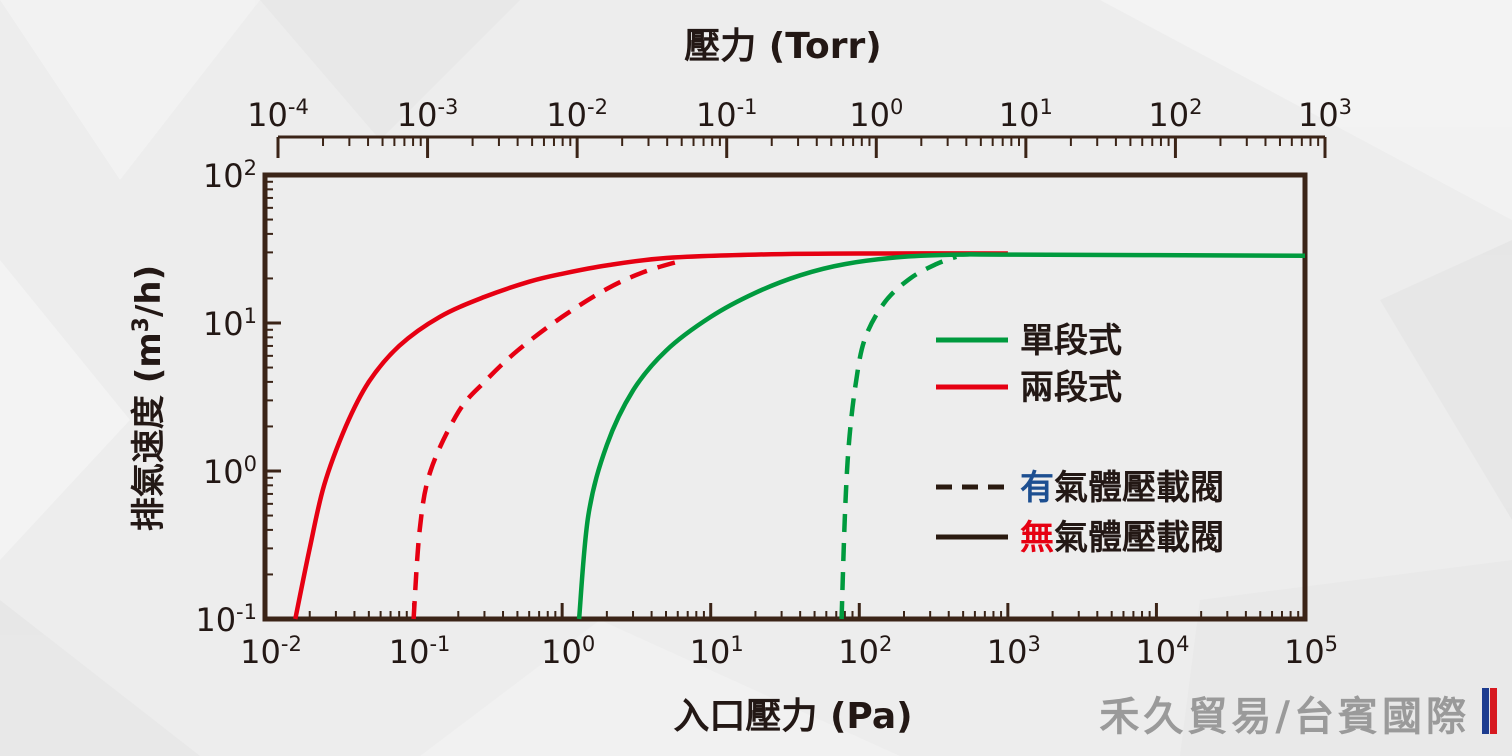 The width and height of the screenshot is (1512, 756). I want to click on svg-text: 單段式, so click(1071, 341).